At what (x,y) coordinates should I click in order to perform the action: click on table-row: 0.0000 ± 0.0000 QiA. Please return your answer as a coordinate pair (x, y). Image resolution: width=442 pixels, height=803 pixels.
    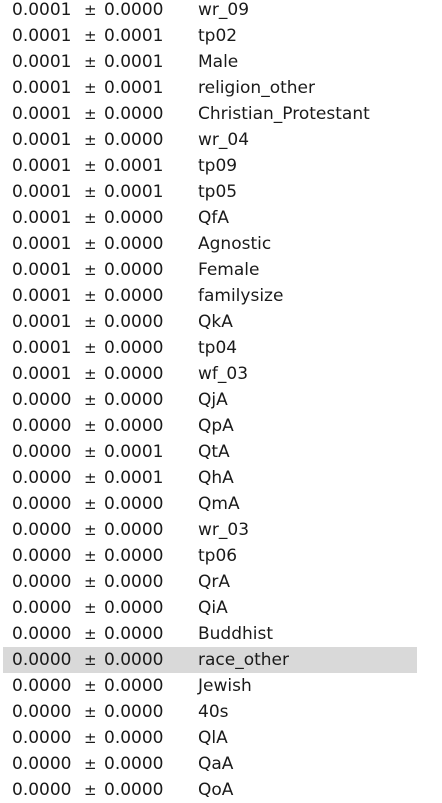
    Looking at the image, I should click on (221, 608).